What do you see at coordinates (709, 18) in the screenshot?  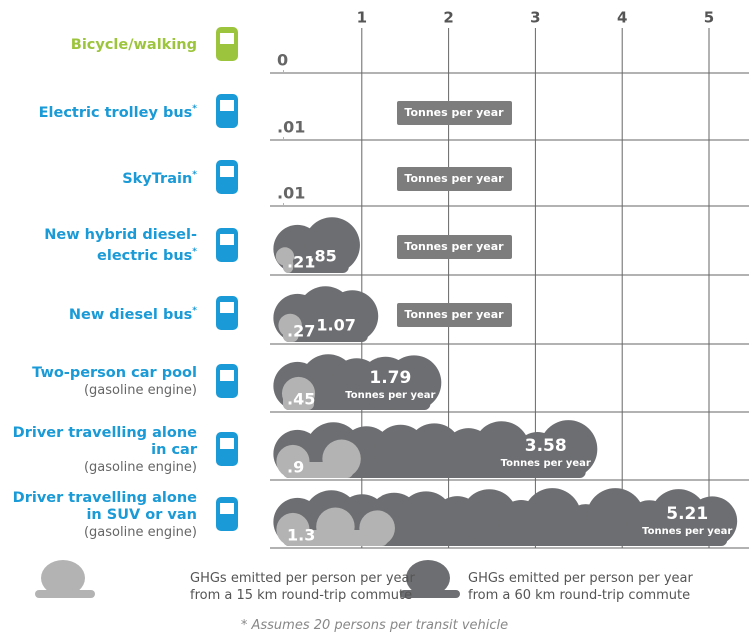 I see `x-tick-label: 5` at bounding box center [709, 18].